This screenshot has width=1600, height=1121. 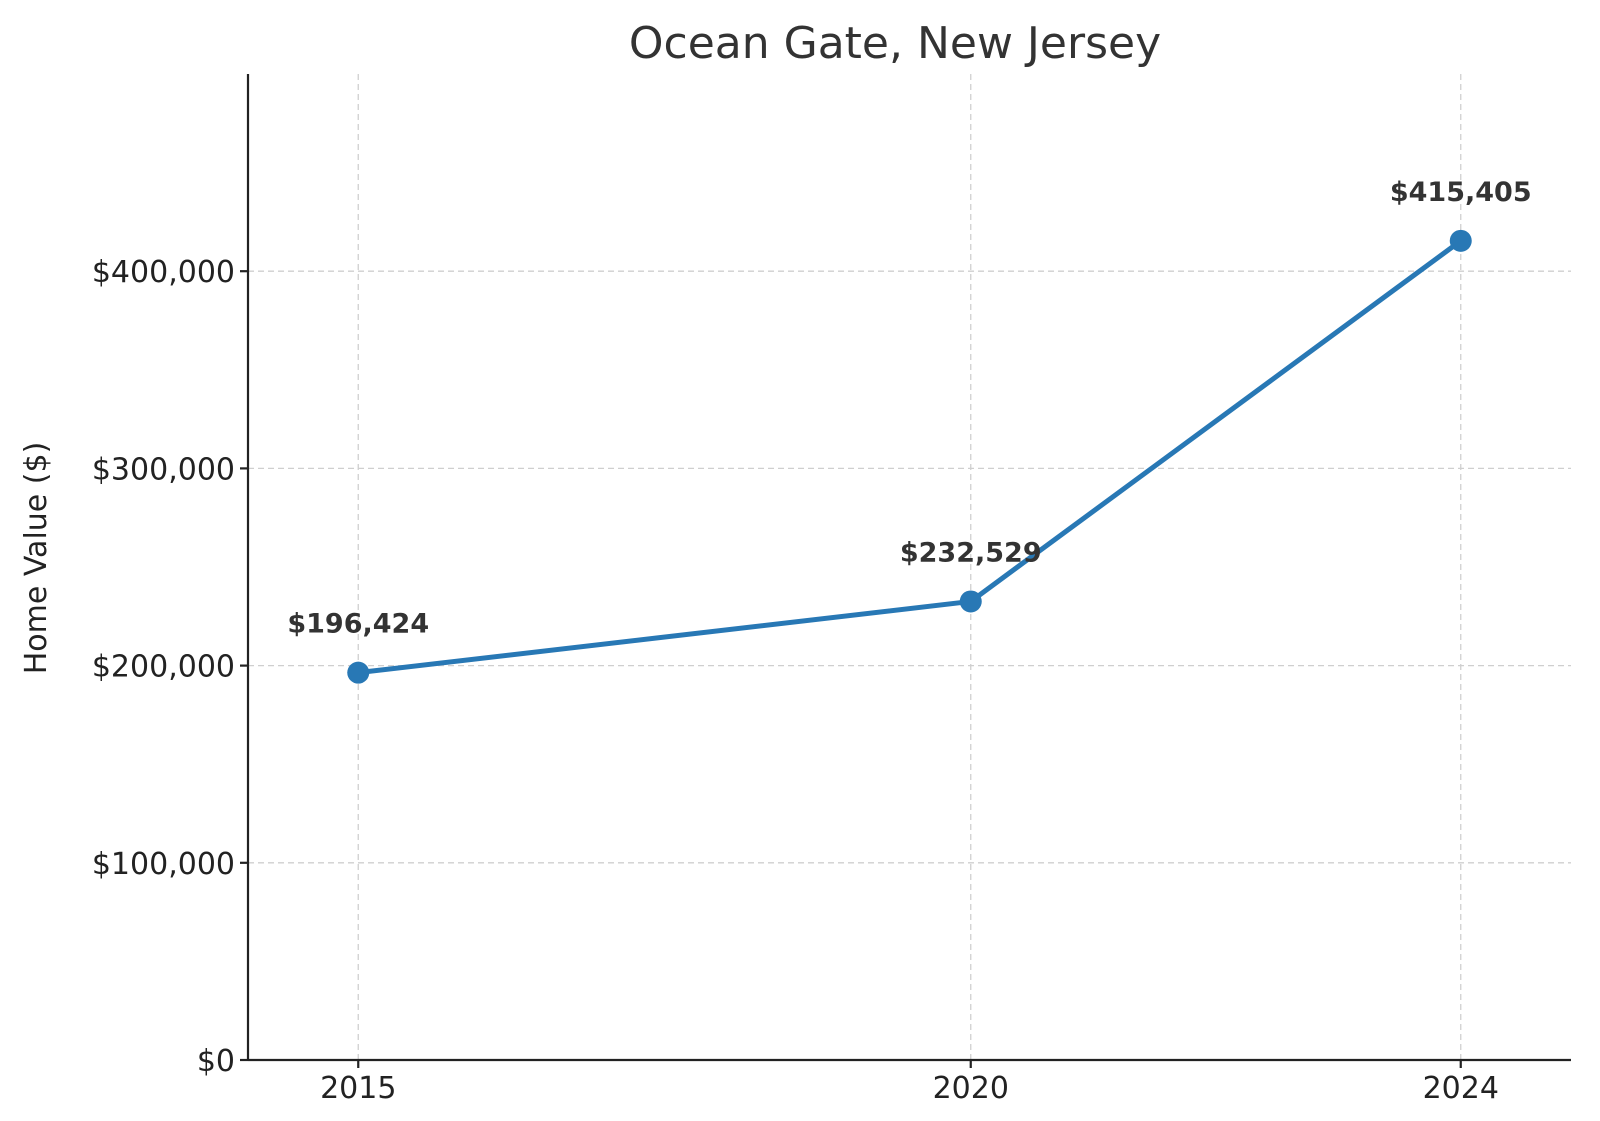 I want to click on y-tick-label: $100,000, so click(x=163, y=864).